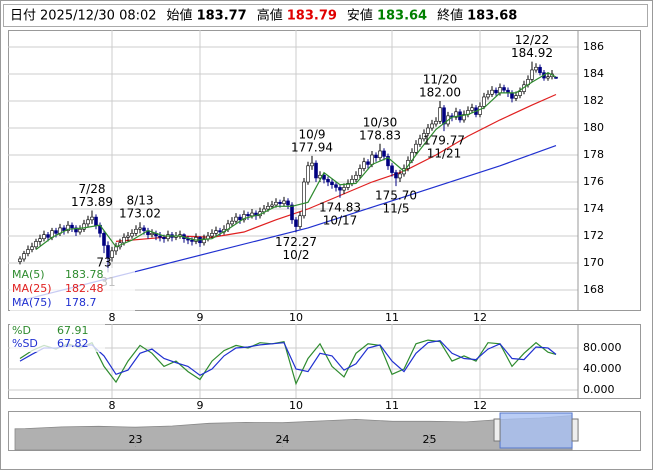 This screenshot has width=653, height=470. I want to click on header-open-label: 始値, so click(180, 16).